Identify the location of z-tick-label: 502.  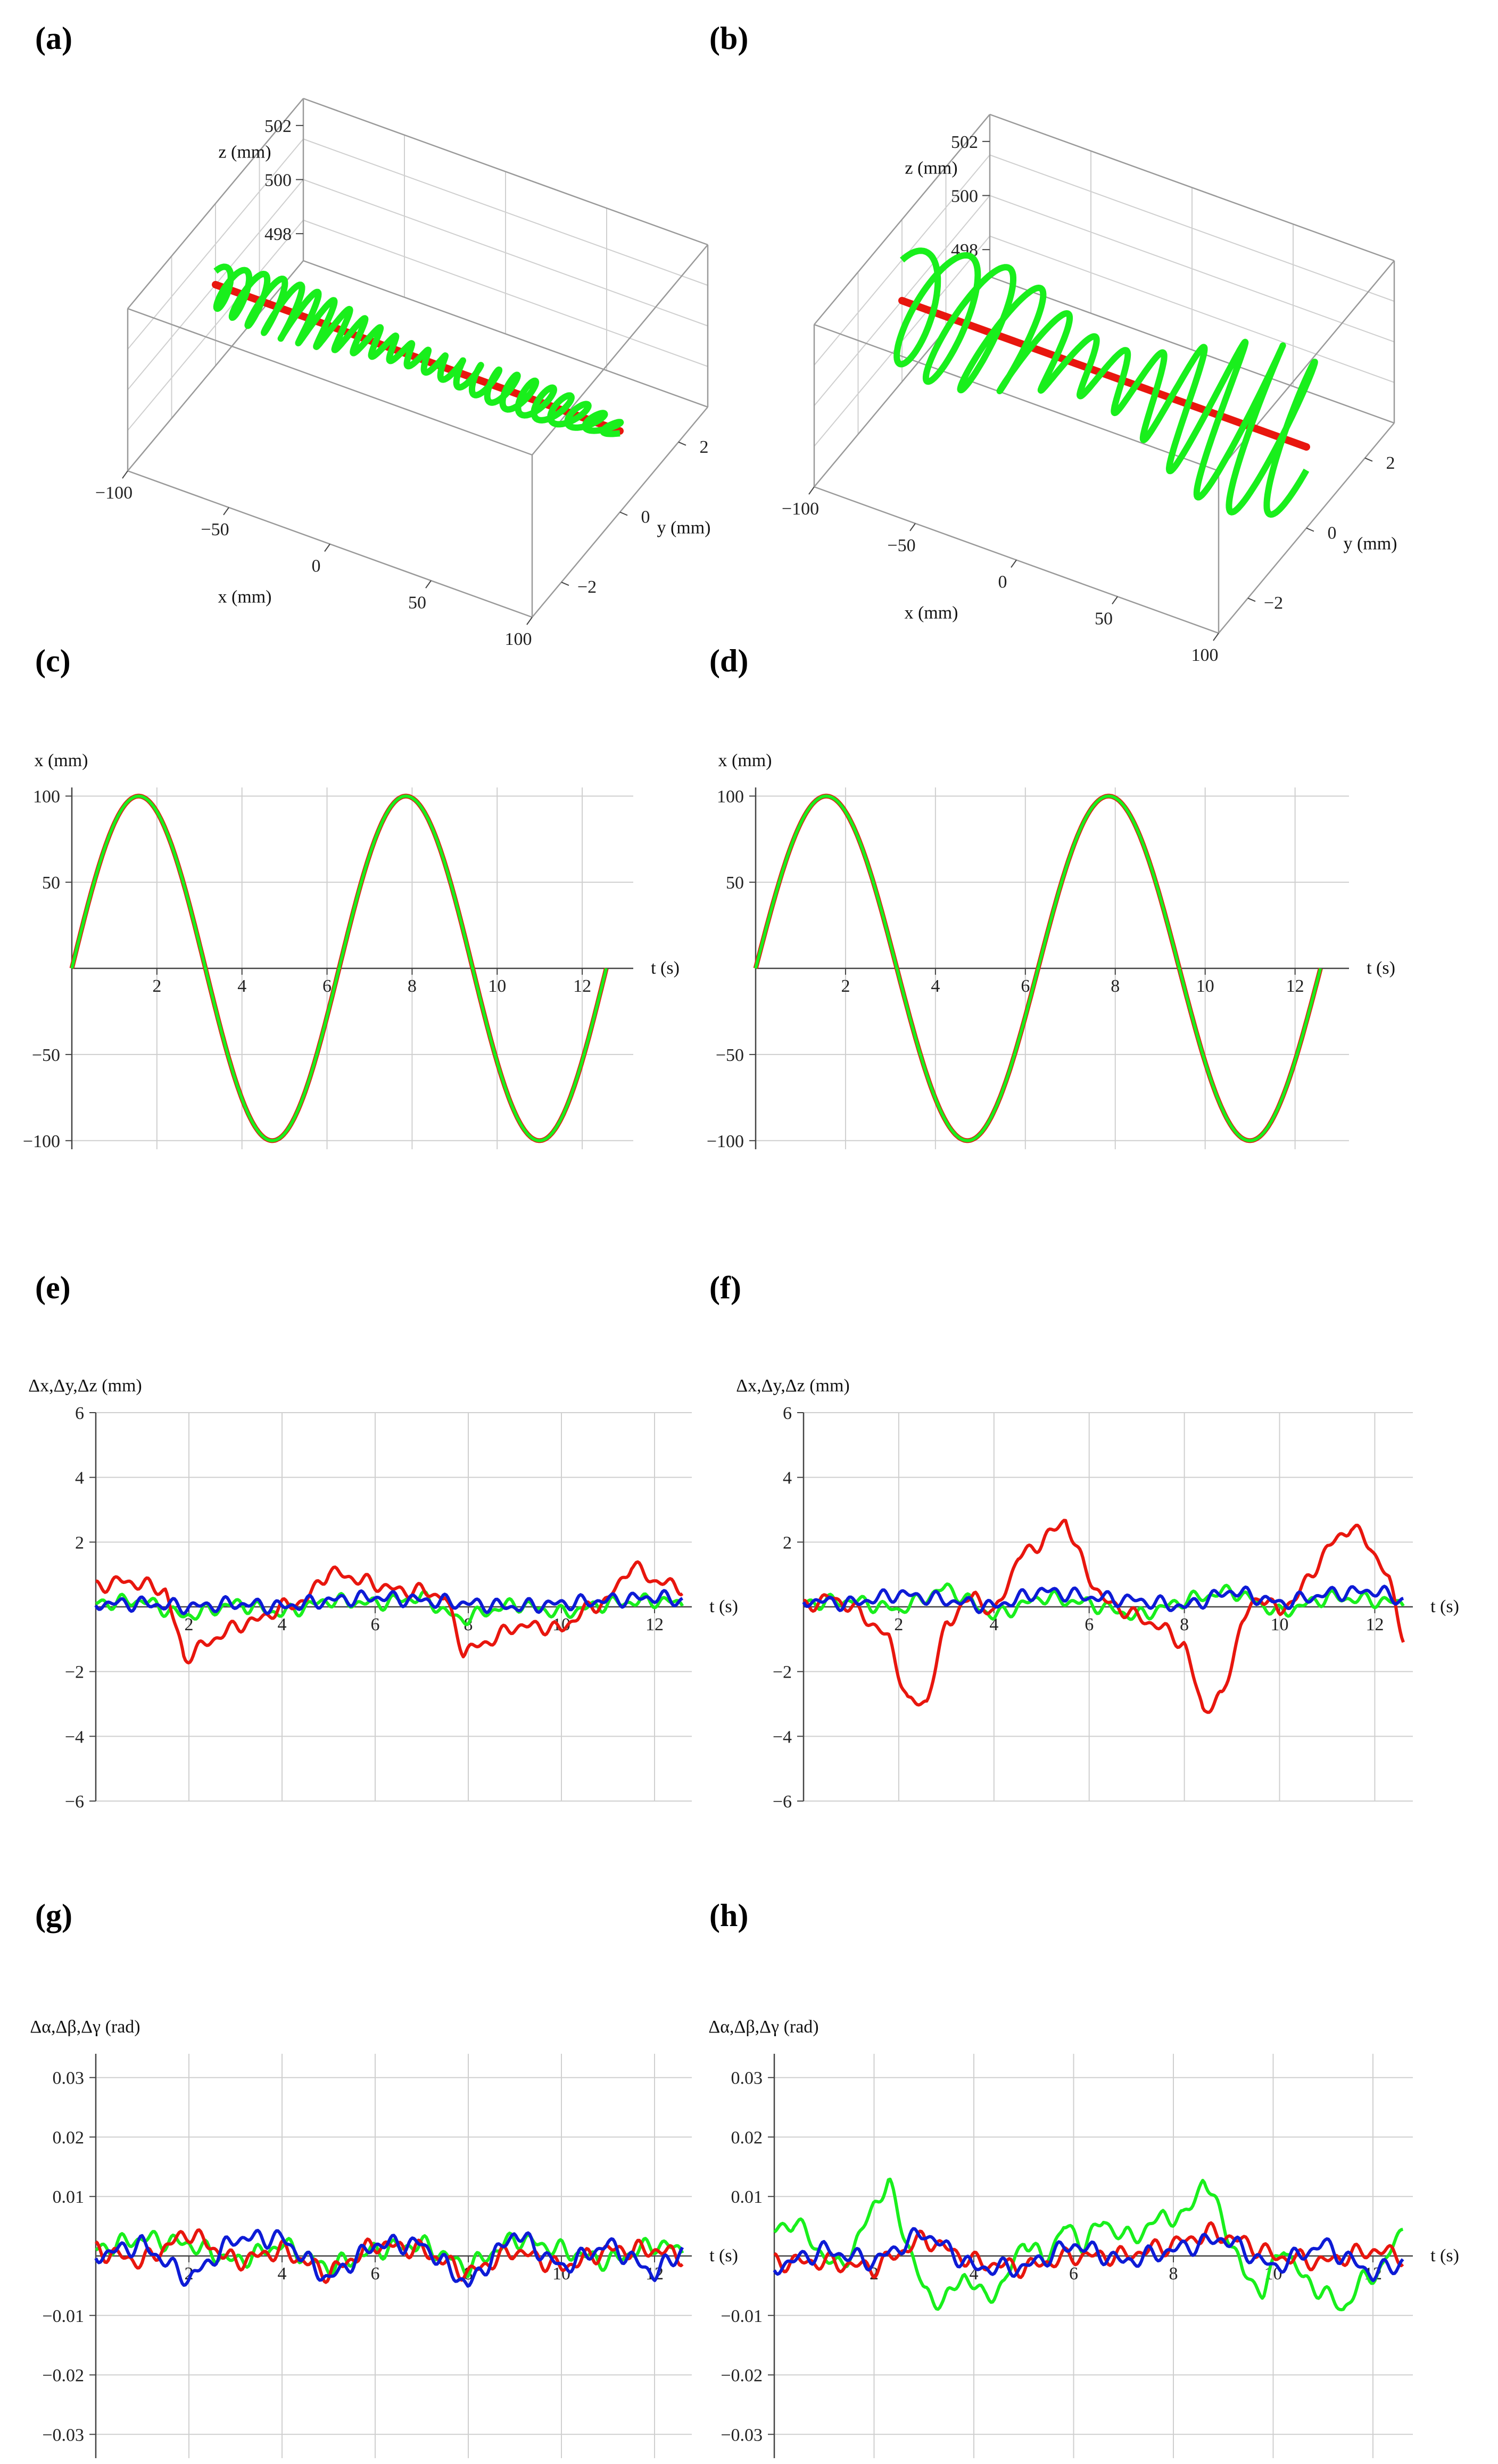
(964, 142).